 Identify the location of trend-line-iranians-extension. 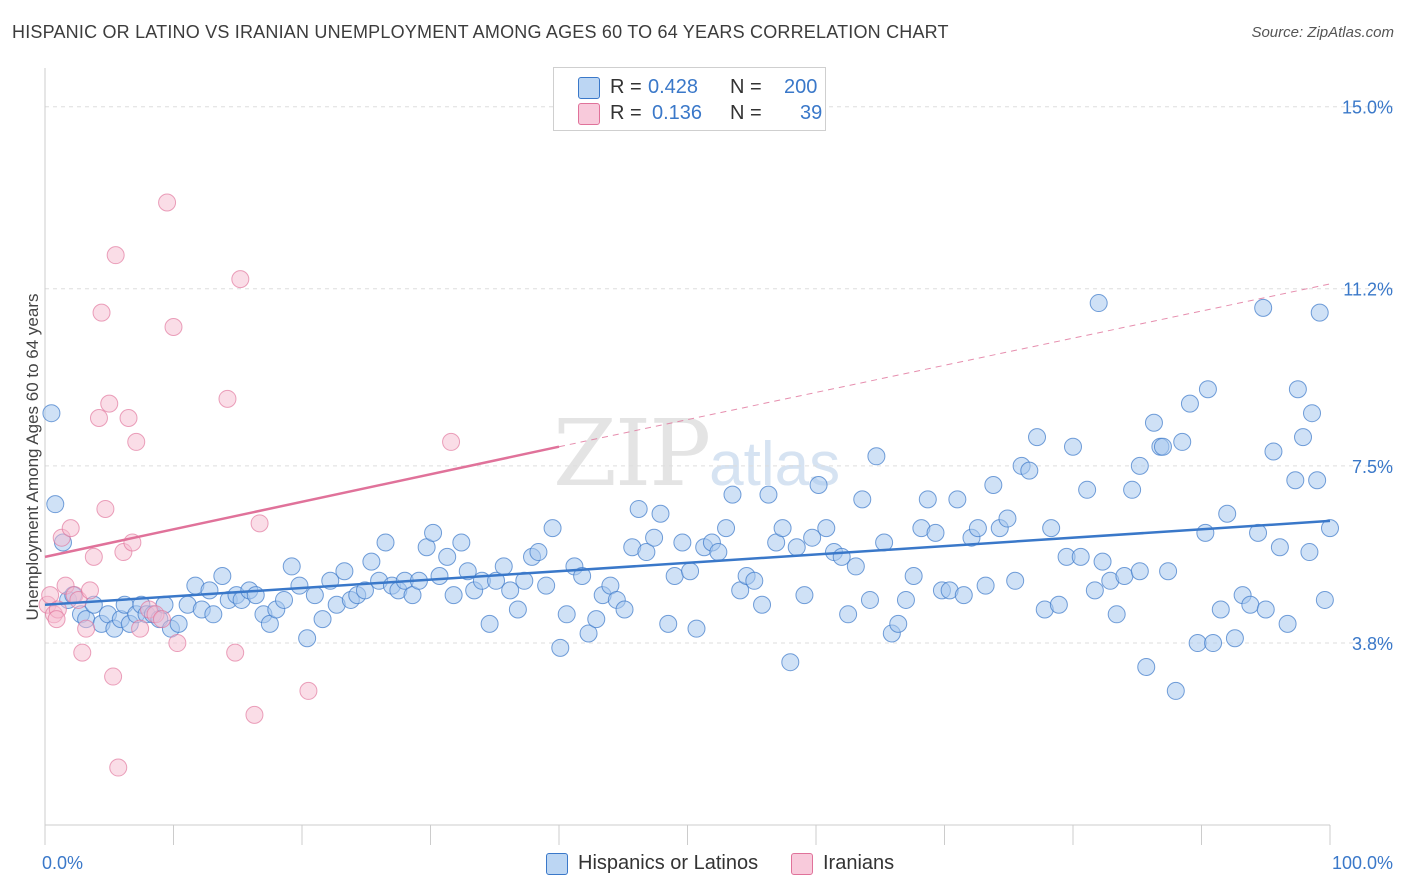
(944, 365).